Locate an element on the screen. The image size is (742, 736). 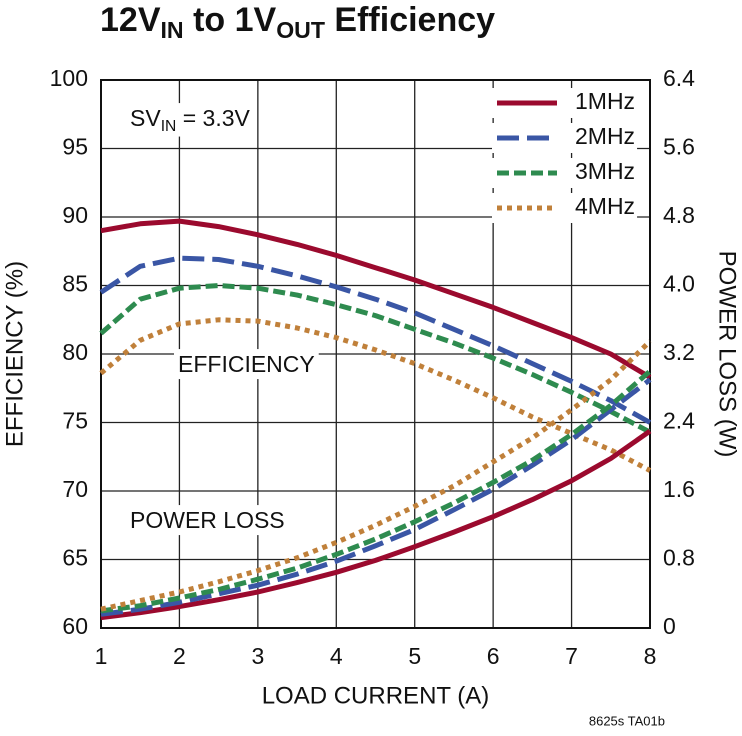
annotation: EFFICIENCY is located at coordinates (246, 364).